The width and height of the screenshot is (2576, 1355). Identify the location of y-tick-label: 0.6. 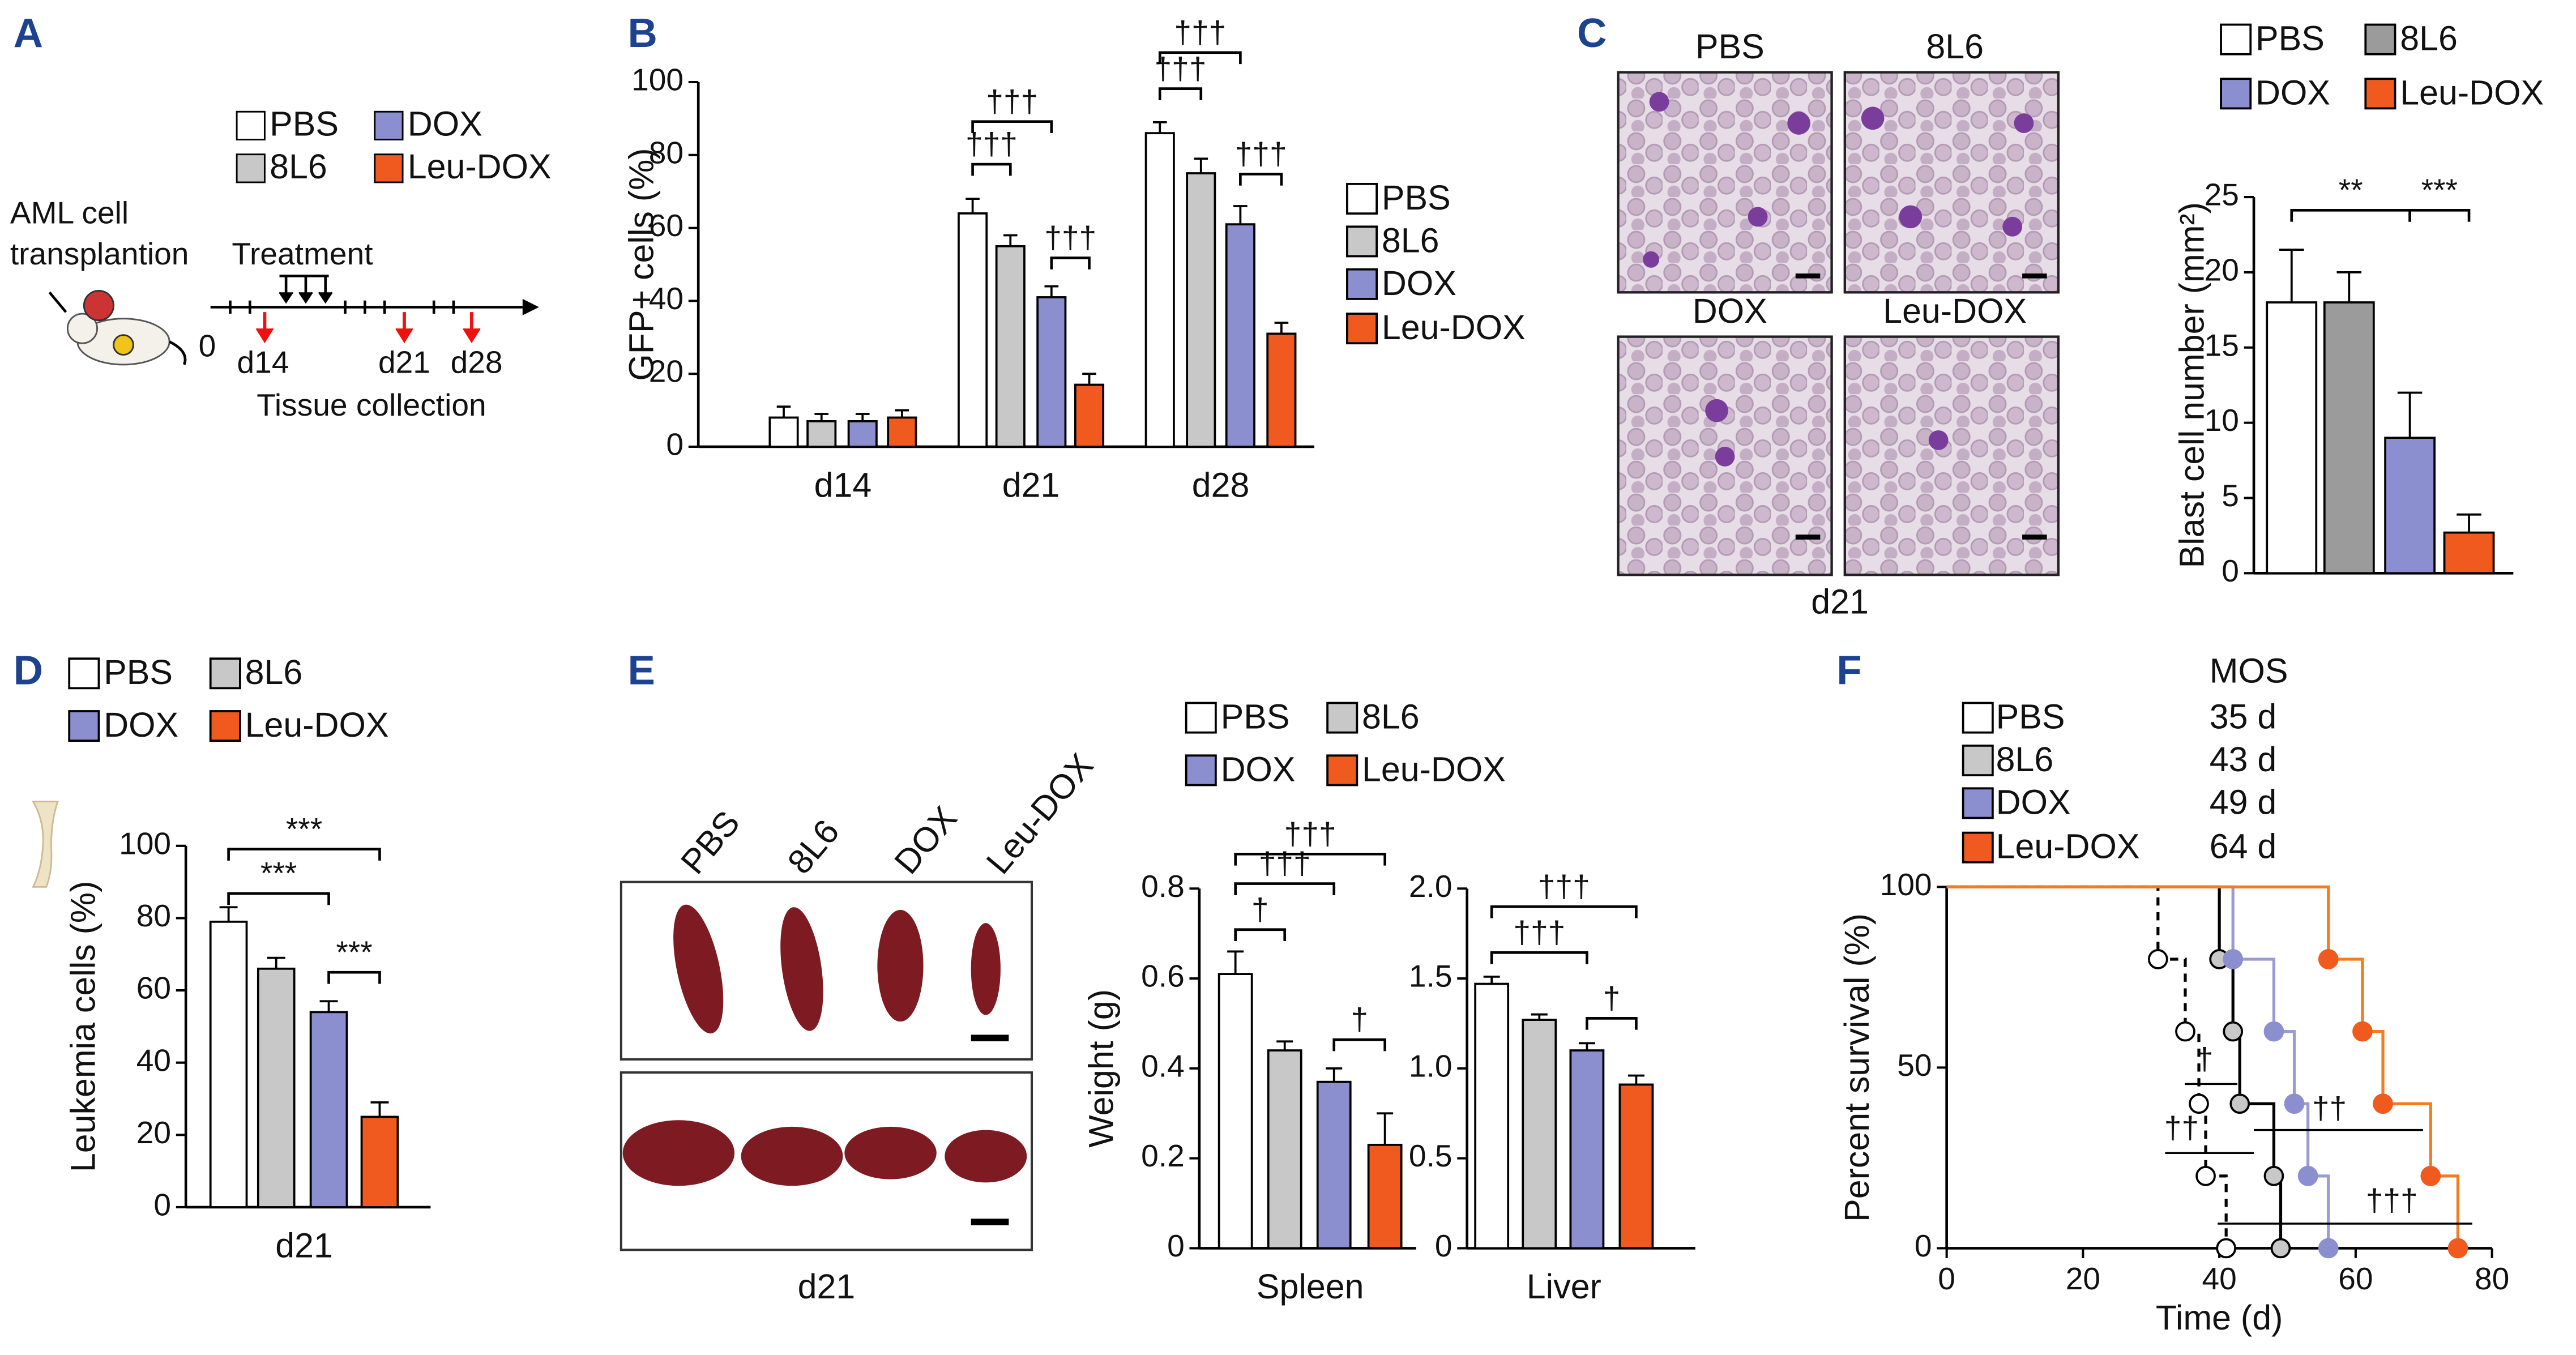
(1163, 976).